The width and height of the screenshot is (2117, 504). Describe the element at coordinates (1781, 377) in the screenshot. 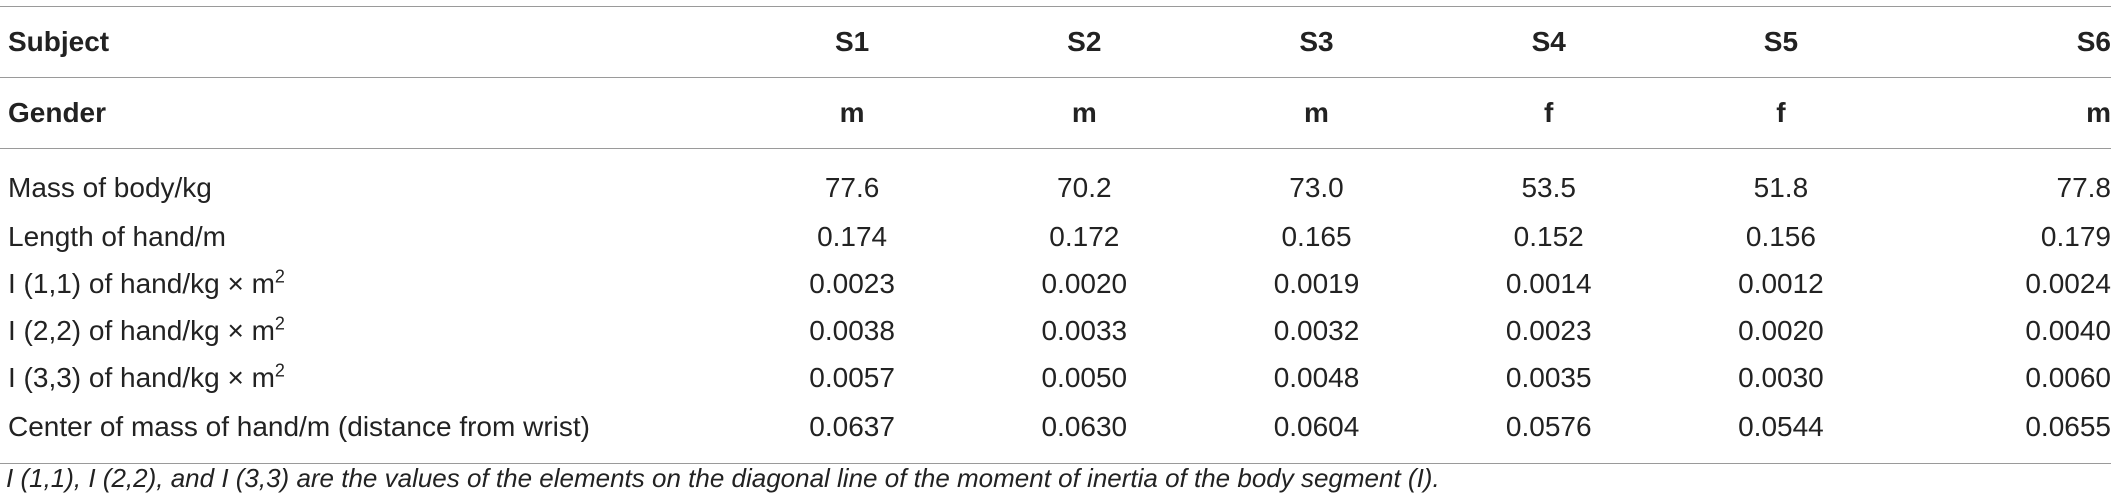

I see `cell-value: 0.0030` at that location.